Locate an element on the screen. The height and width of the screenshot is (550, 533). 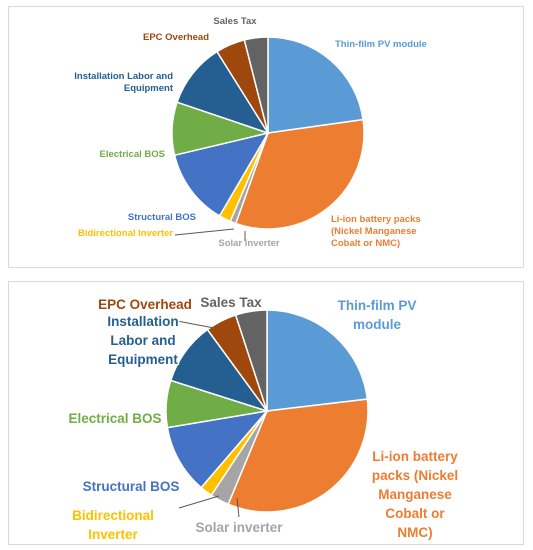
leader-line-epc-overhead is located at coordinates (193, 324).